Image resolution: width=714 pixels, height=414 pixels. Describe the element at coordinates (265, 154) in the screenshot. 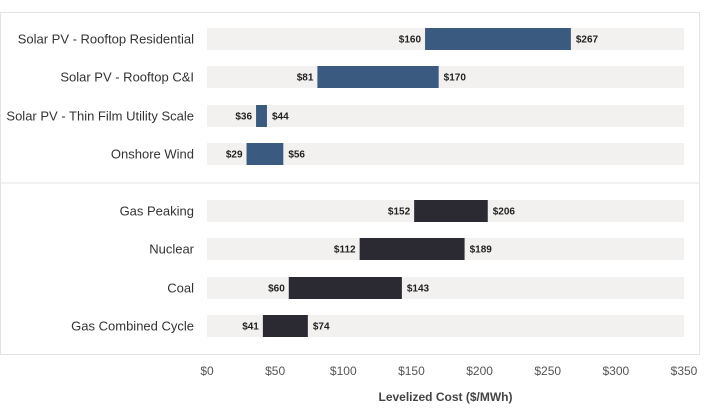

I see `bar-onshore-wind` at that location.